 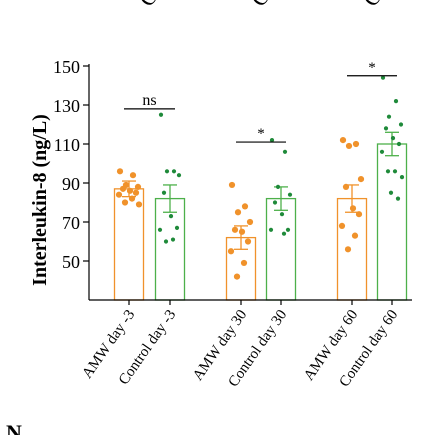 What do you see at coordinates (40, 200) in the screenshot?
I see `y-axis-label: Interleukin-8 (ng/L)` at bounding box center [40, 200].